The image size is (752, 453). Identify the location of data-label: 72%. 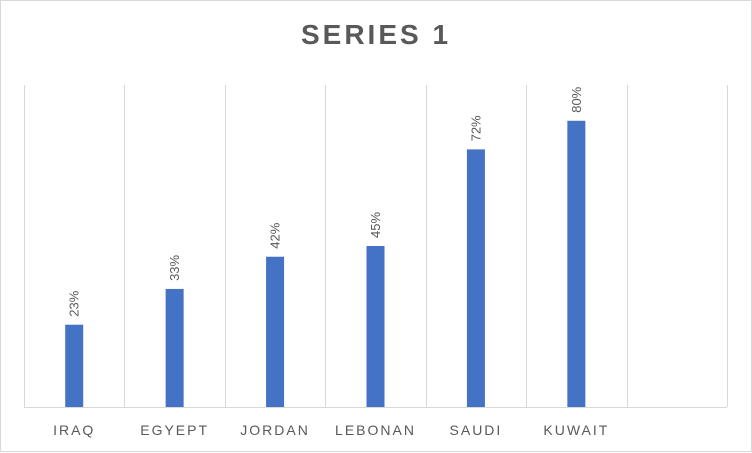
(475, 128).